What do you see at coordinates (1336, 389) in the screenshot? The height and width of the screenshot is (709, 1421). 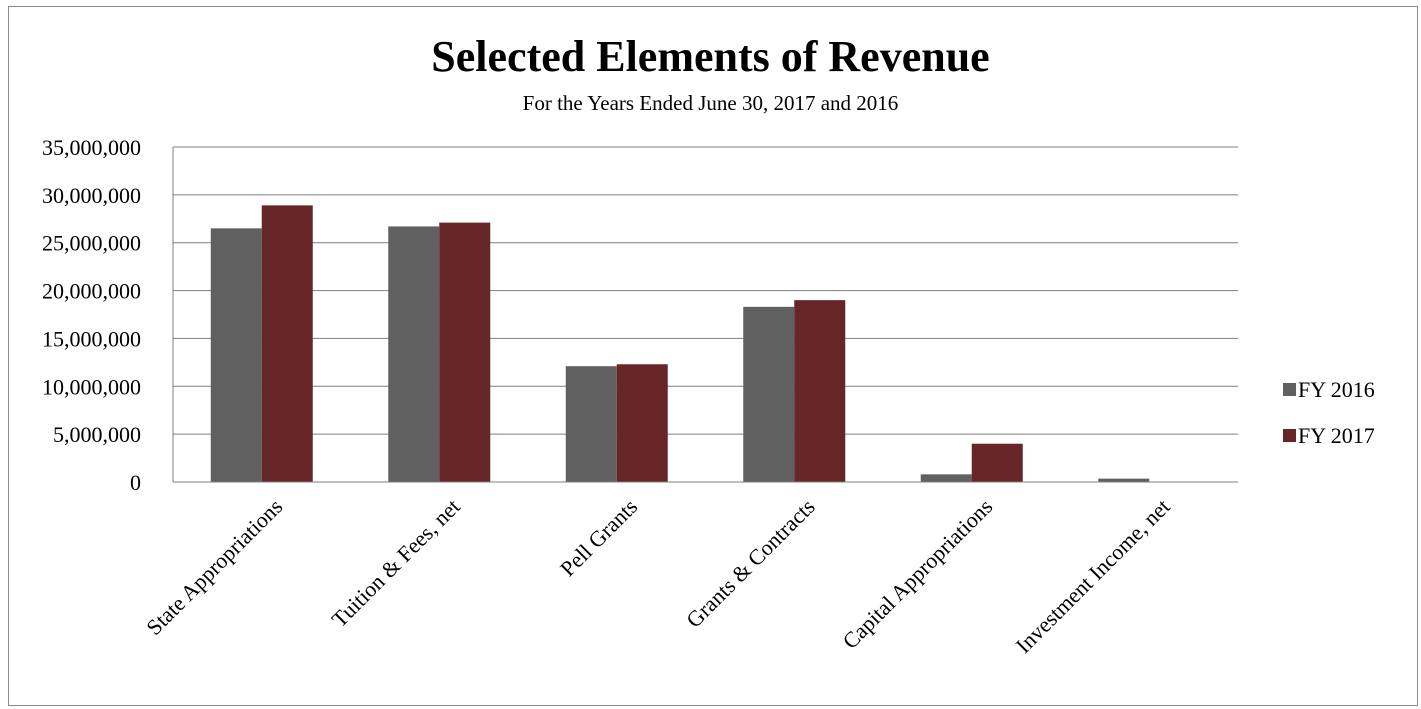 I see `legend-label: FY 2016` at bounding box center [1336, 389].